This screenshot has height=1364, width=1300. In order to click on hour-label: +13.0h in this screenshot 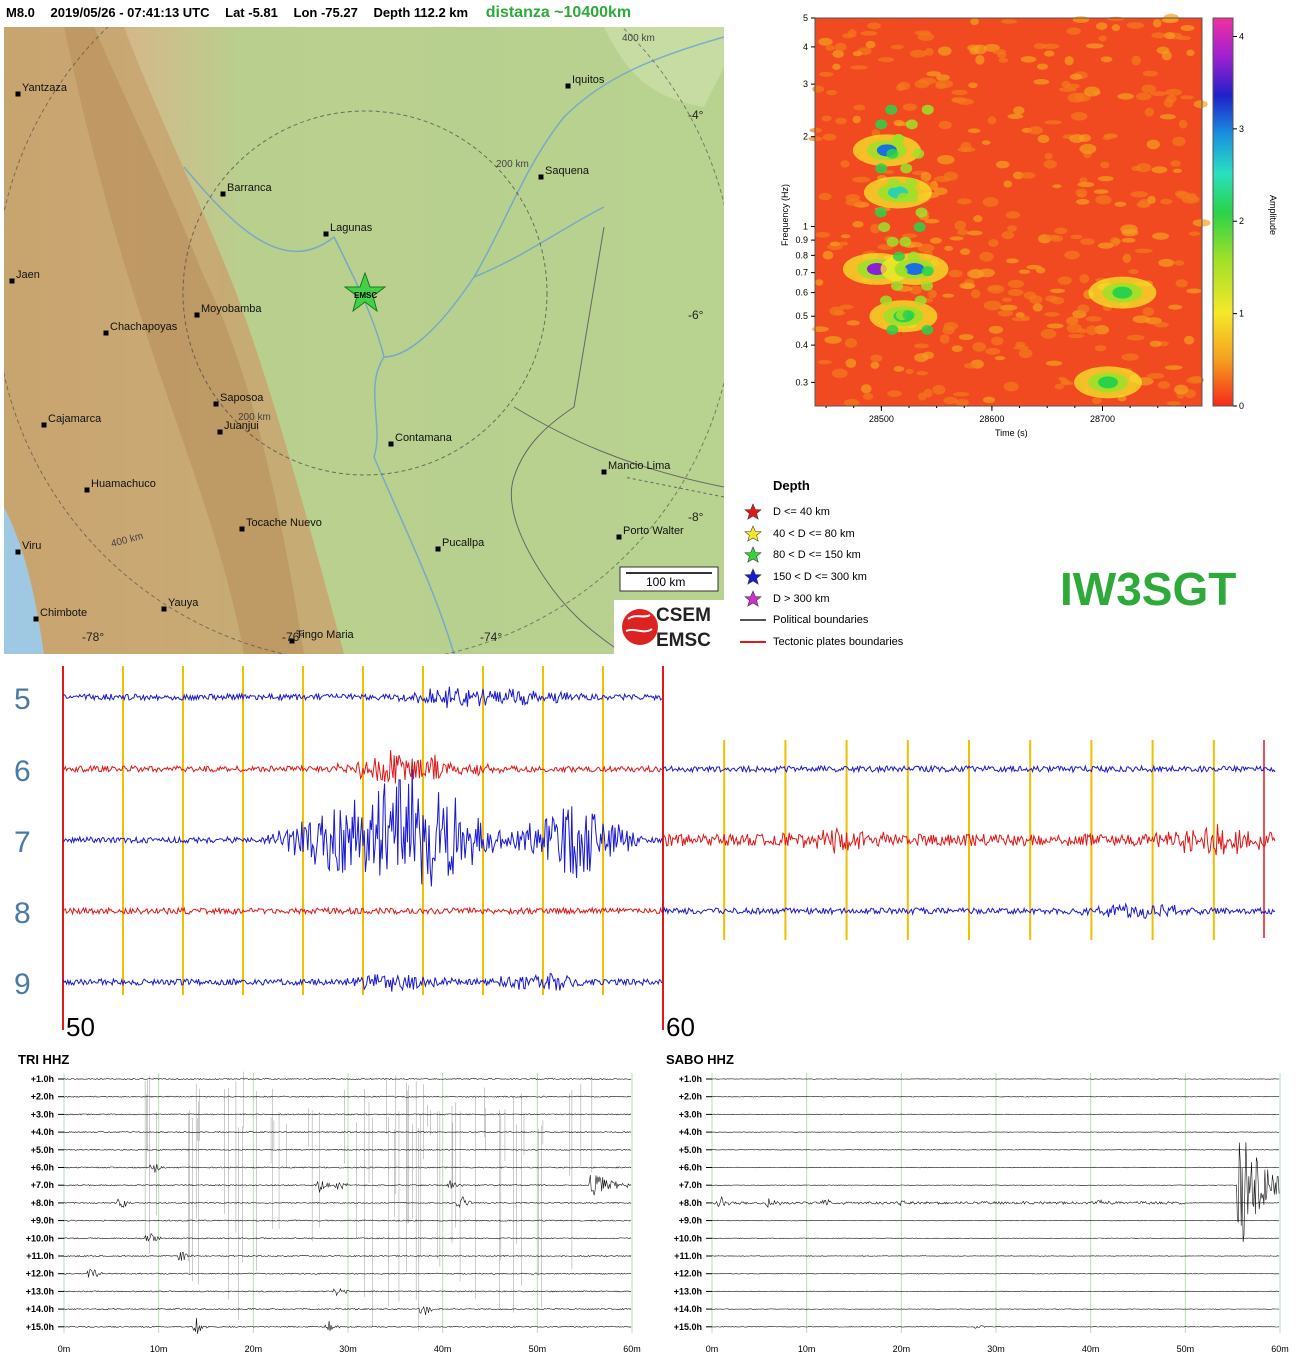, I will do `click(688, 1291)`.